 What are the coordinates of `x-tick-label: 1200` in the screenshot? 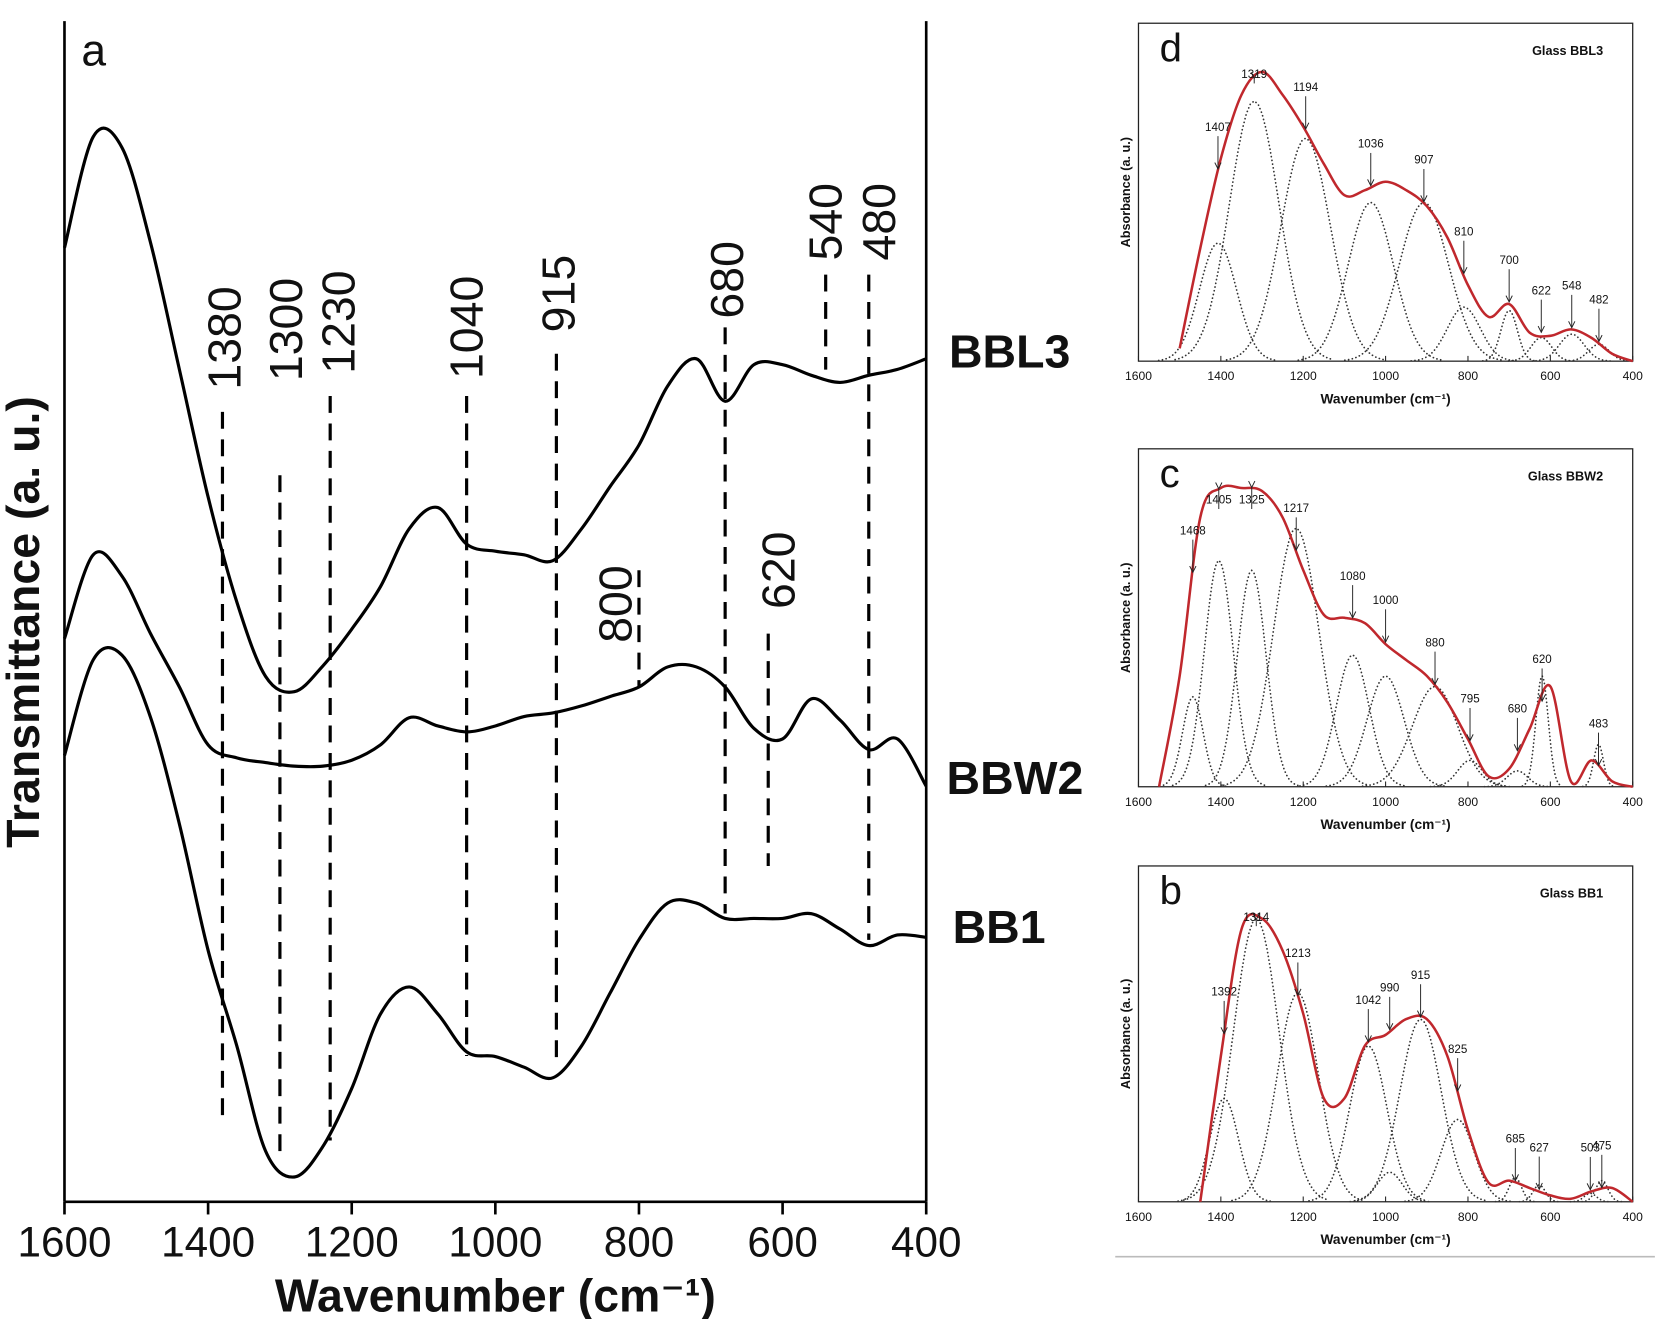 It's located at (352, 1242).